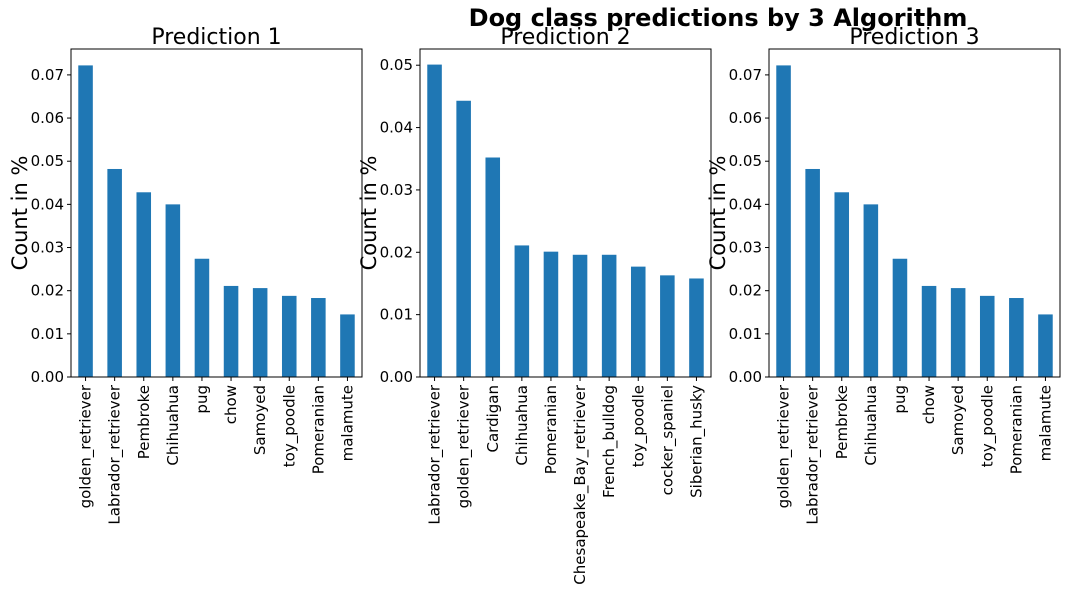 This screenshot has width=1071, height=592. What do you see at coordinates (493, 418) in the screenshot?
I see `x-tick-label: Cardigan` at bounding box center [493, 418].